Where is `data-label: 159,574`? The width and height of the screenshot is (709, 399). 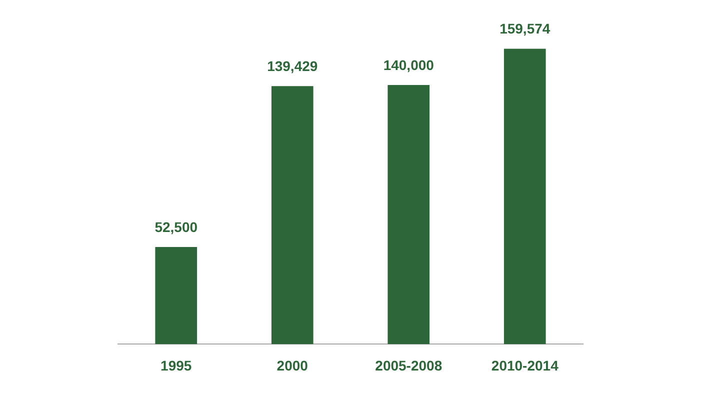
data-label: 159,574 is located at coordinates (525, 28).